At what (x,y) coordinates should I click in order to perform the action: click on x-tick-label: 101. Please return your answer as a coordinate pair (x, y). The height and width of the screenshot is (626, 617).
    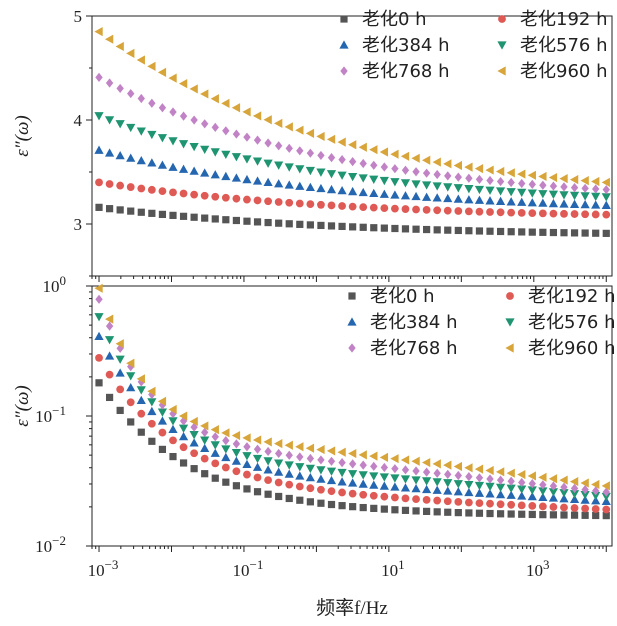
    Looking at the image, I should click on (393, 568).